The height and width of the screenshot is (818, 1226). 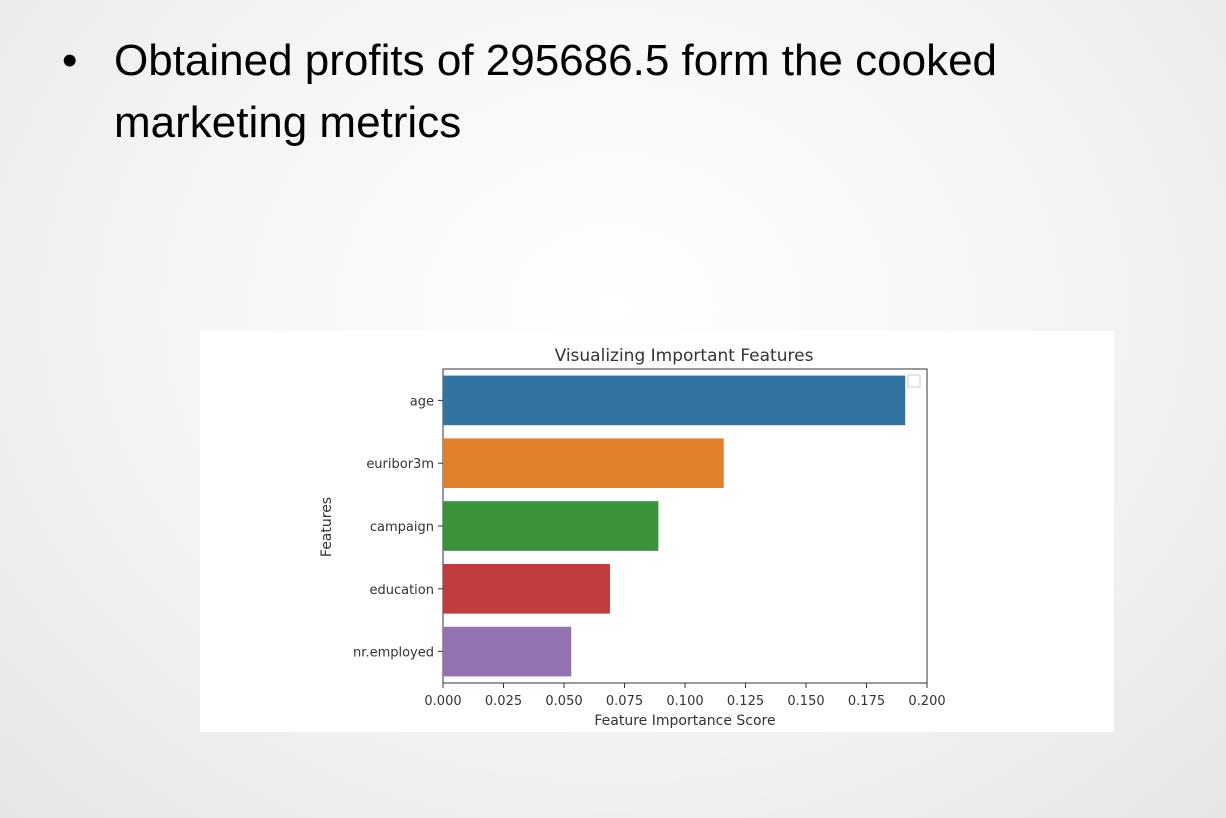 What do you see at coordinates (926, 701) in the screenshot?
I see `x-tick-label: 0.200` at bounding box center [926, 701].